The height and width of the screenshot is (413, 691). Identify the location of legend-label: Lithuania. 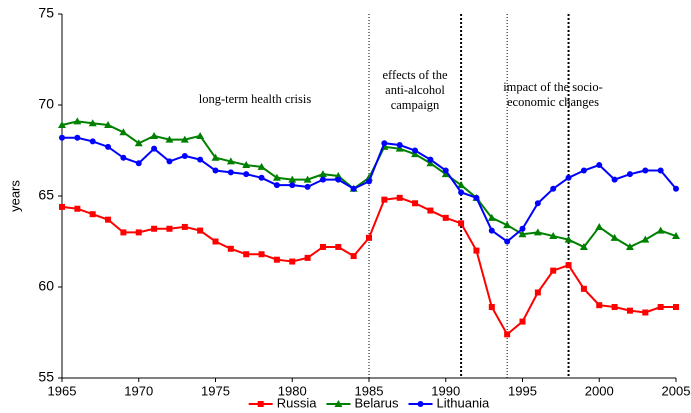
(464, 402).